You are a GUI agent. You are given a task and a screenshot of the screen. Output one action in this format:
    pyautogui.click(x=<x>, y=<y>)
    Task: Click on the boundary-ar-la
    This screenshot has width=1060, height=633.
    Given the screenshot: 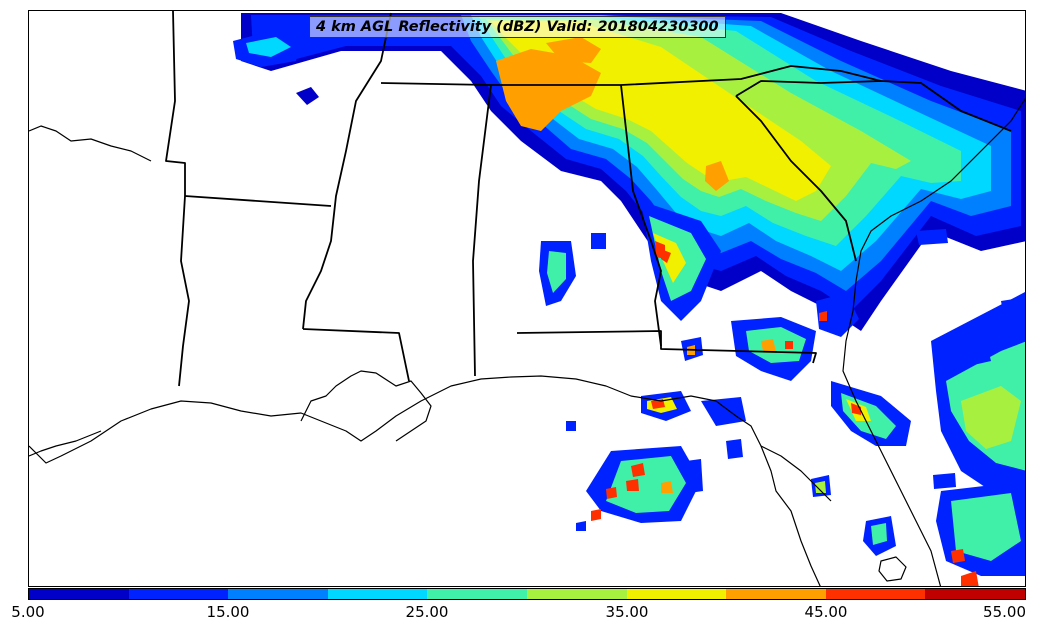 What is the action you would take?
    pyautogui.click(x=258, y=201)
    